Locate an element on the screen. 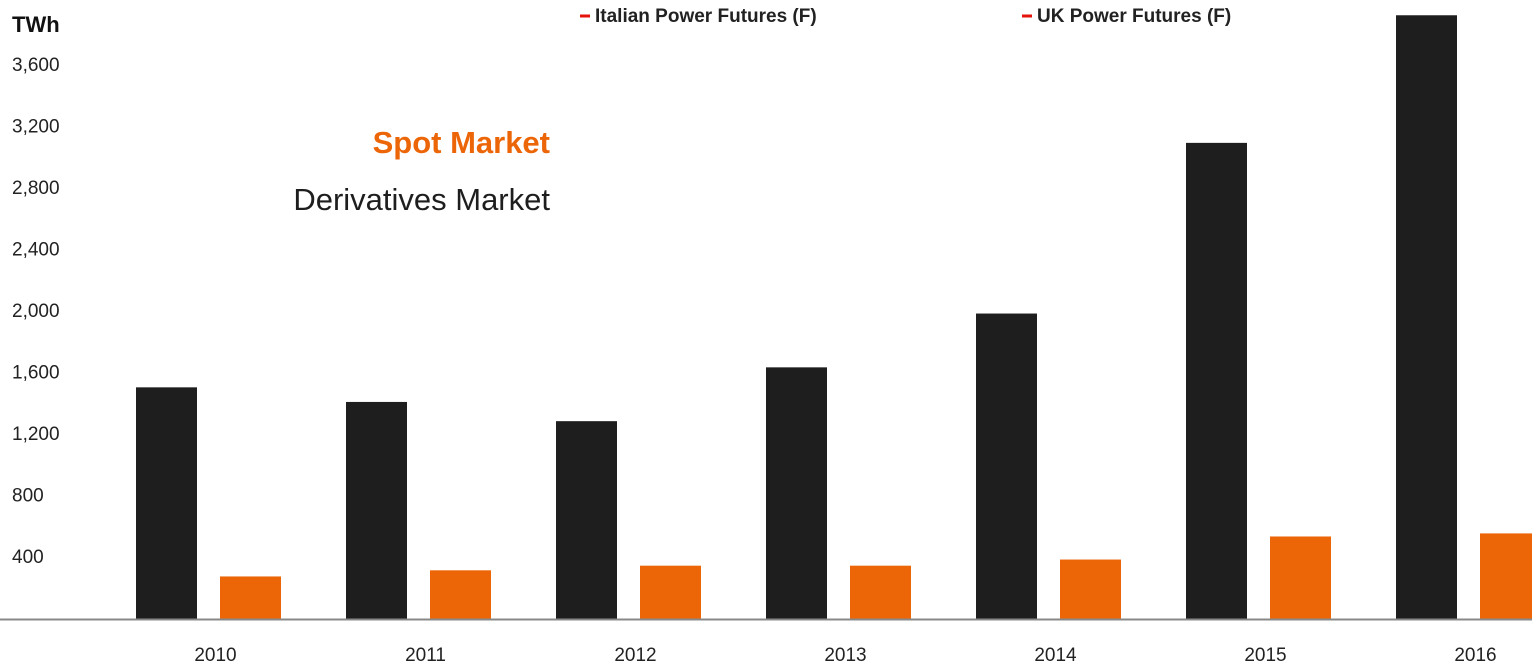 The image size is (1532, 665). x-tick-label: 2016 is located at coordinates (1475, 655).